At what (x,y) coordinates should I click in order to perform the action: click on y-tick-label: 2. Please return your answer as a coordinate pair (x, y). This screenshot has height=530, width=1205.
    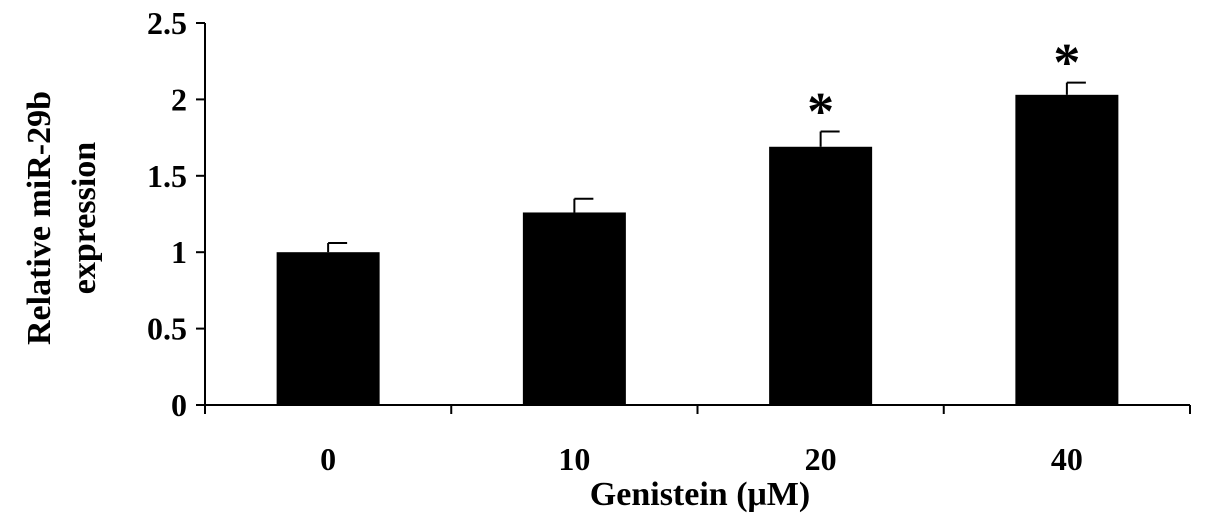
    Looking at the image, I should click on (179, 99).